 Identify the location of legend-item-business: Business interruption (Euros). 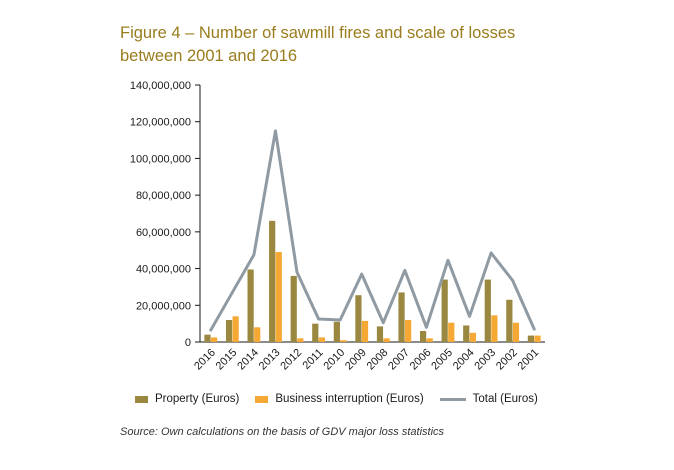
(339, 399).